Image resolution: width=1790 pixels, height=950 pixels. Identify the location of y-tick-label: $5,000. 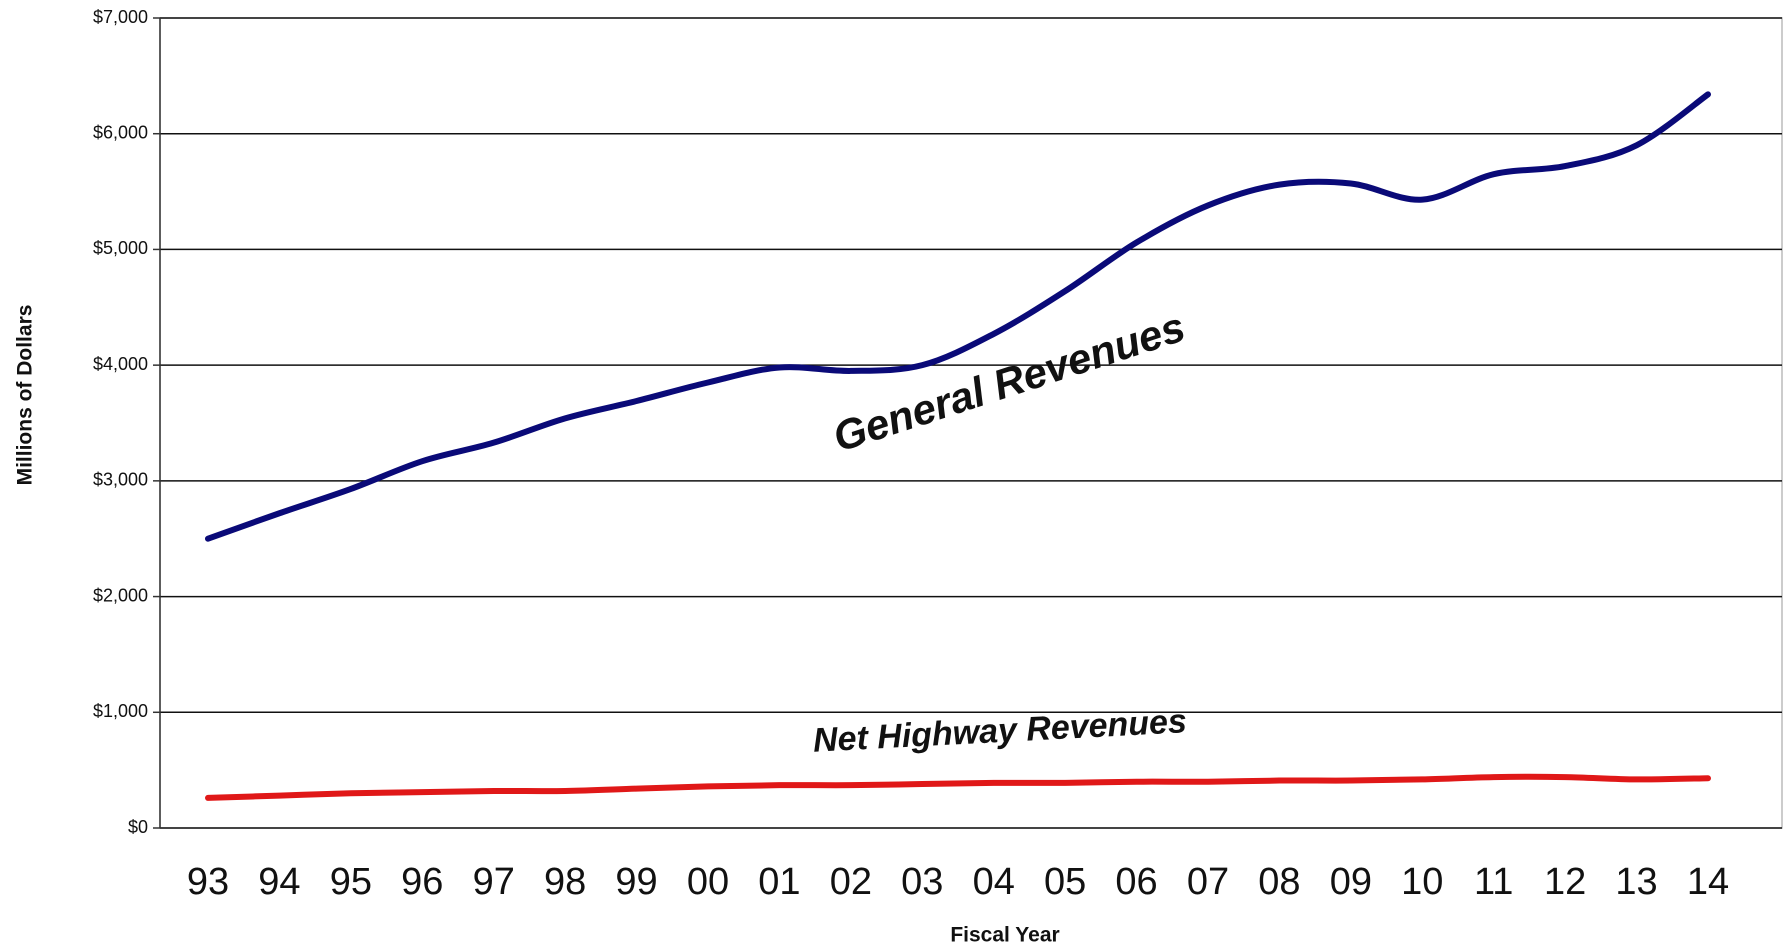
(120, 248).